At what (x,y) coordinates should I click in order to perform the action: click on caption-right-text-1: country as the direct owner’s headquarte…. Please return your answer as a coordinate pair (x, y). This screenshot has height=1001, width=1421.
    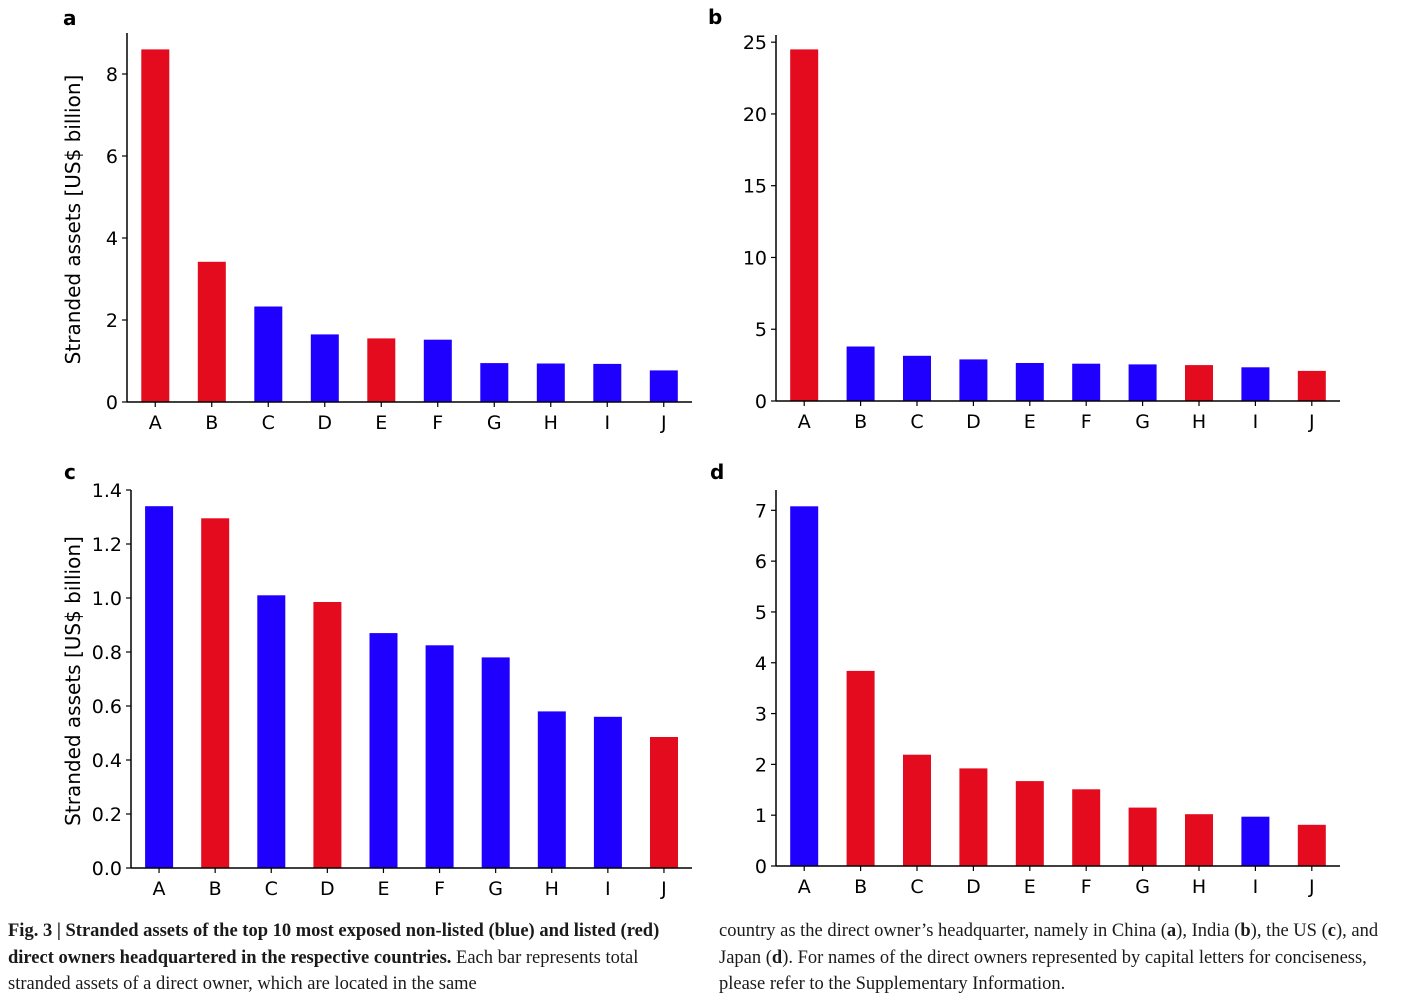
    Looking at the image, I should click on (943, 931).